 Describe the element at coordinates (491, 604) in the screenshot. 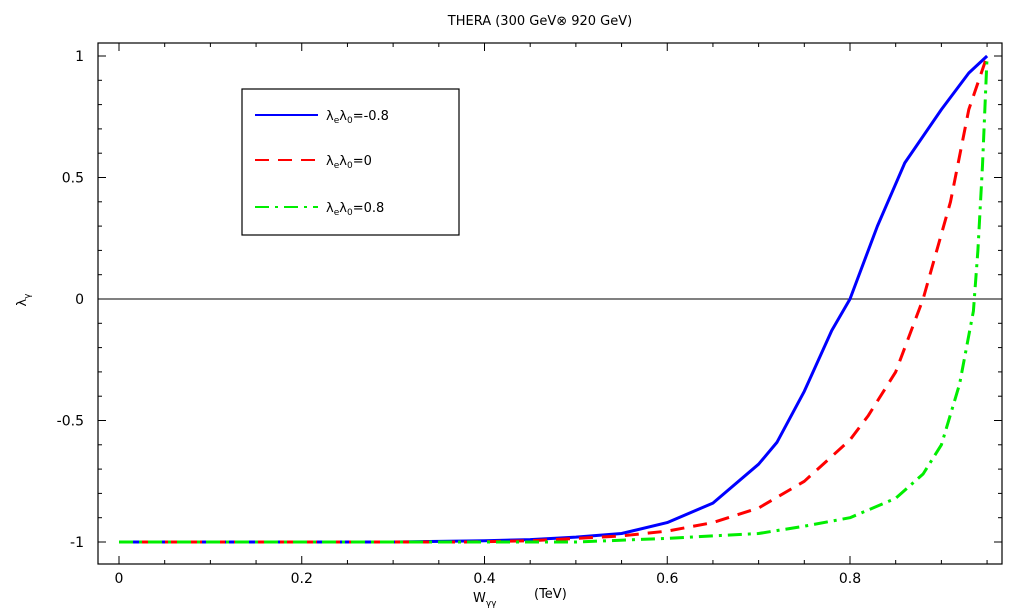

I see `x-axis-label-sub: γγ` at that location.